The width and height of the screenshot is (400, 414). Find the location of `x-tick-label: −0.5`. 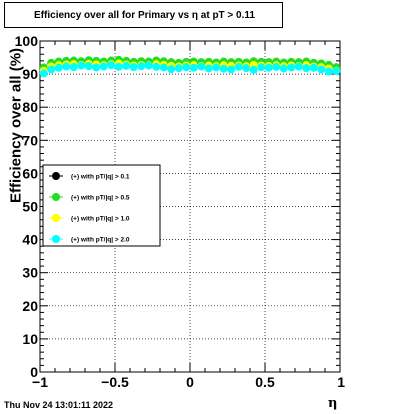

x-tick-label: −0.5 is located at coordinates (115, 382).